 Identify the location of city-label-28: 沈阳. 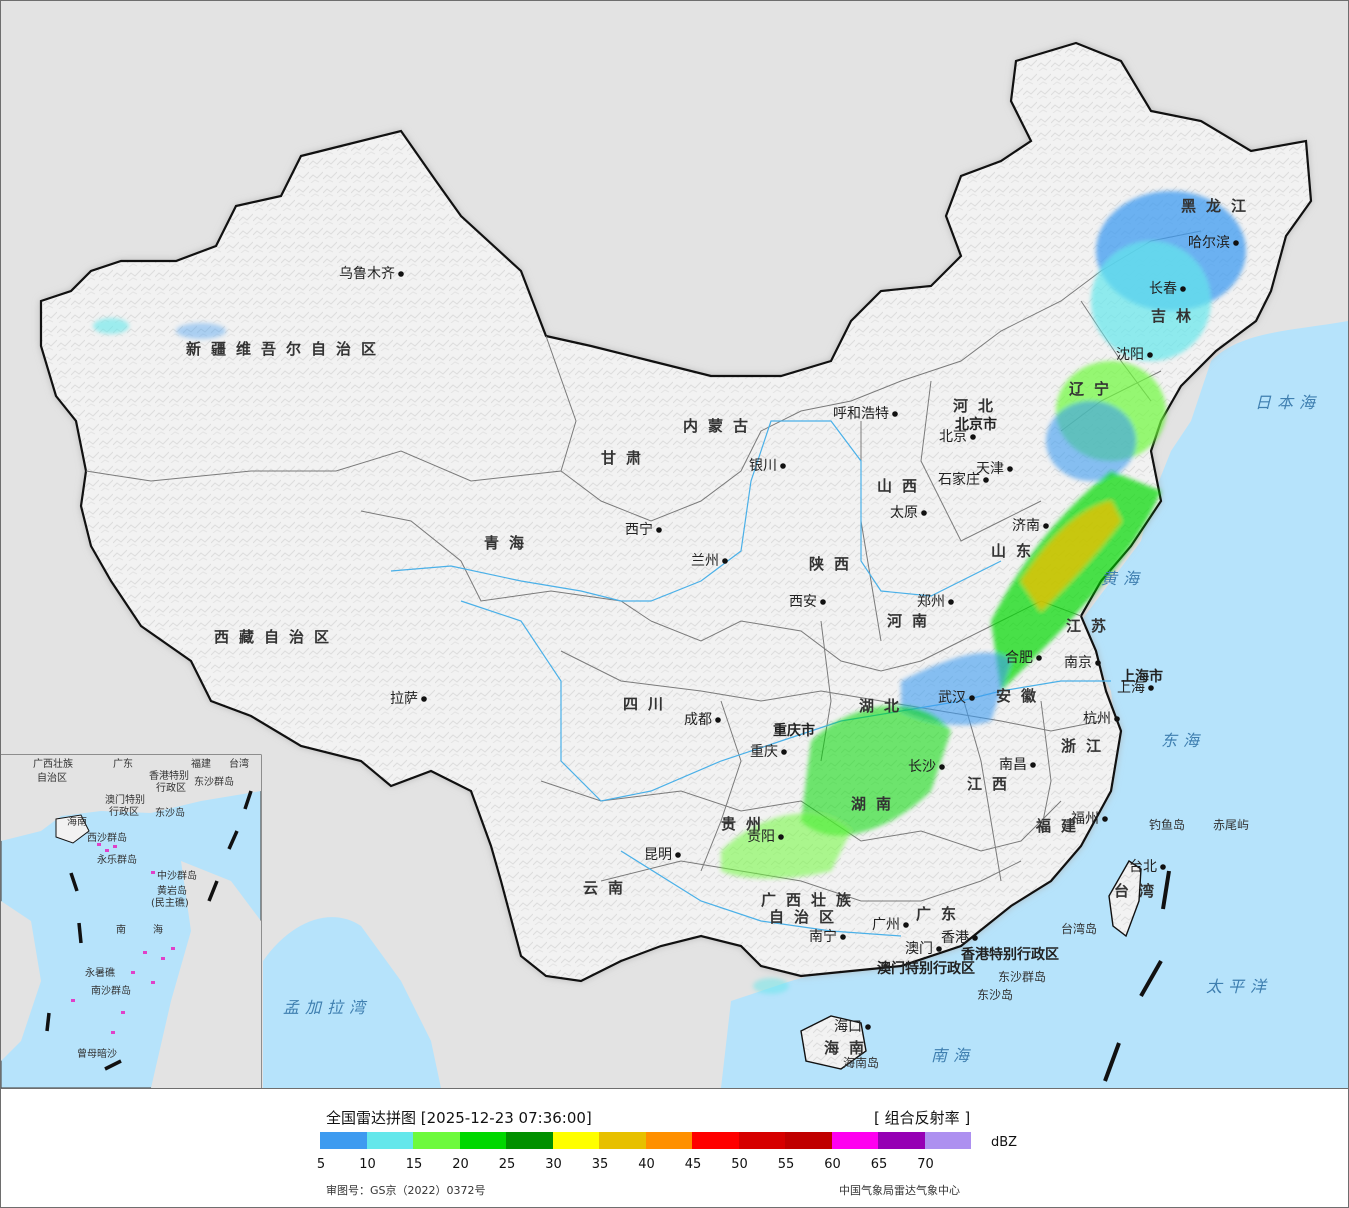
(1130, 355).